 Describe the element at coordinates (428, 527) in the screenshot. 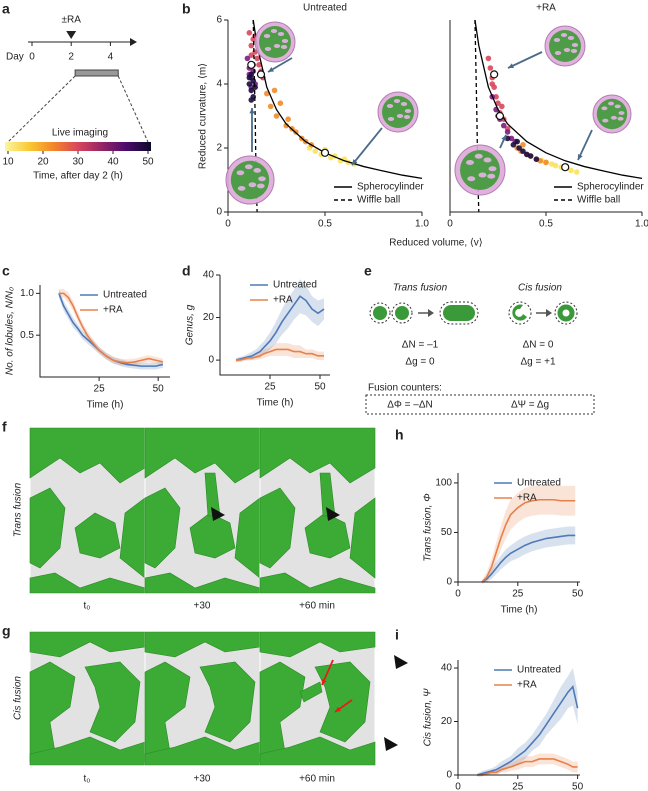

I see `y-axis-label: Trans fusion, Φ` at that location.